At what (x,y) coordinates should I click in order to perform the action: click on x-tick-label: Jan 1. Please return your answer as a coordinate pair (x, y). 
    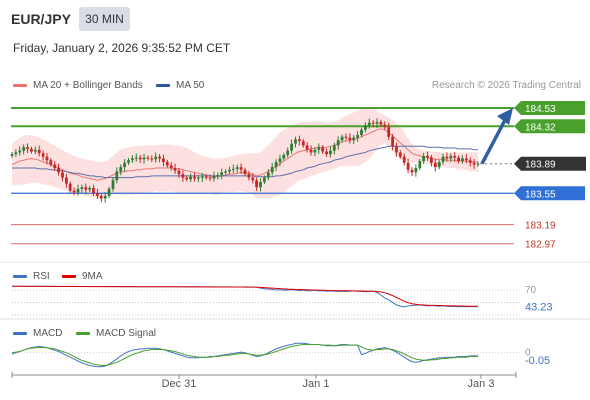
    Looking at the image, I should click on (316, 384).